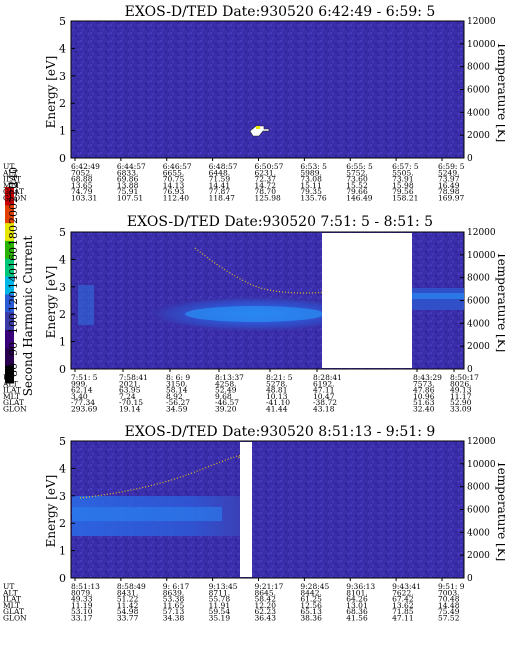 The height and width of the screenshot is (649, 505). What do you see at coordinates (223, 166) in the screenshot?
I see `ephemeris-value: 6:48:57` at bounding box center [223, 166].